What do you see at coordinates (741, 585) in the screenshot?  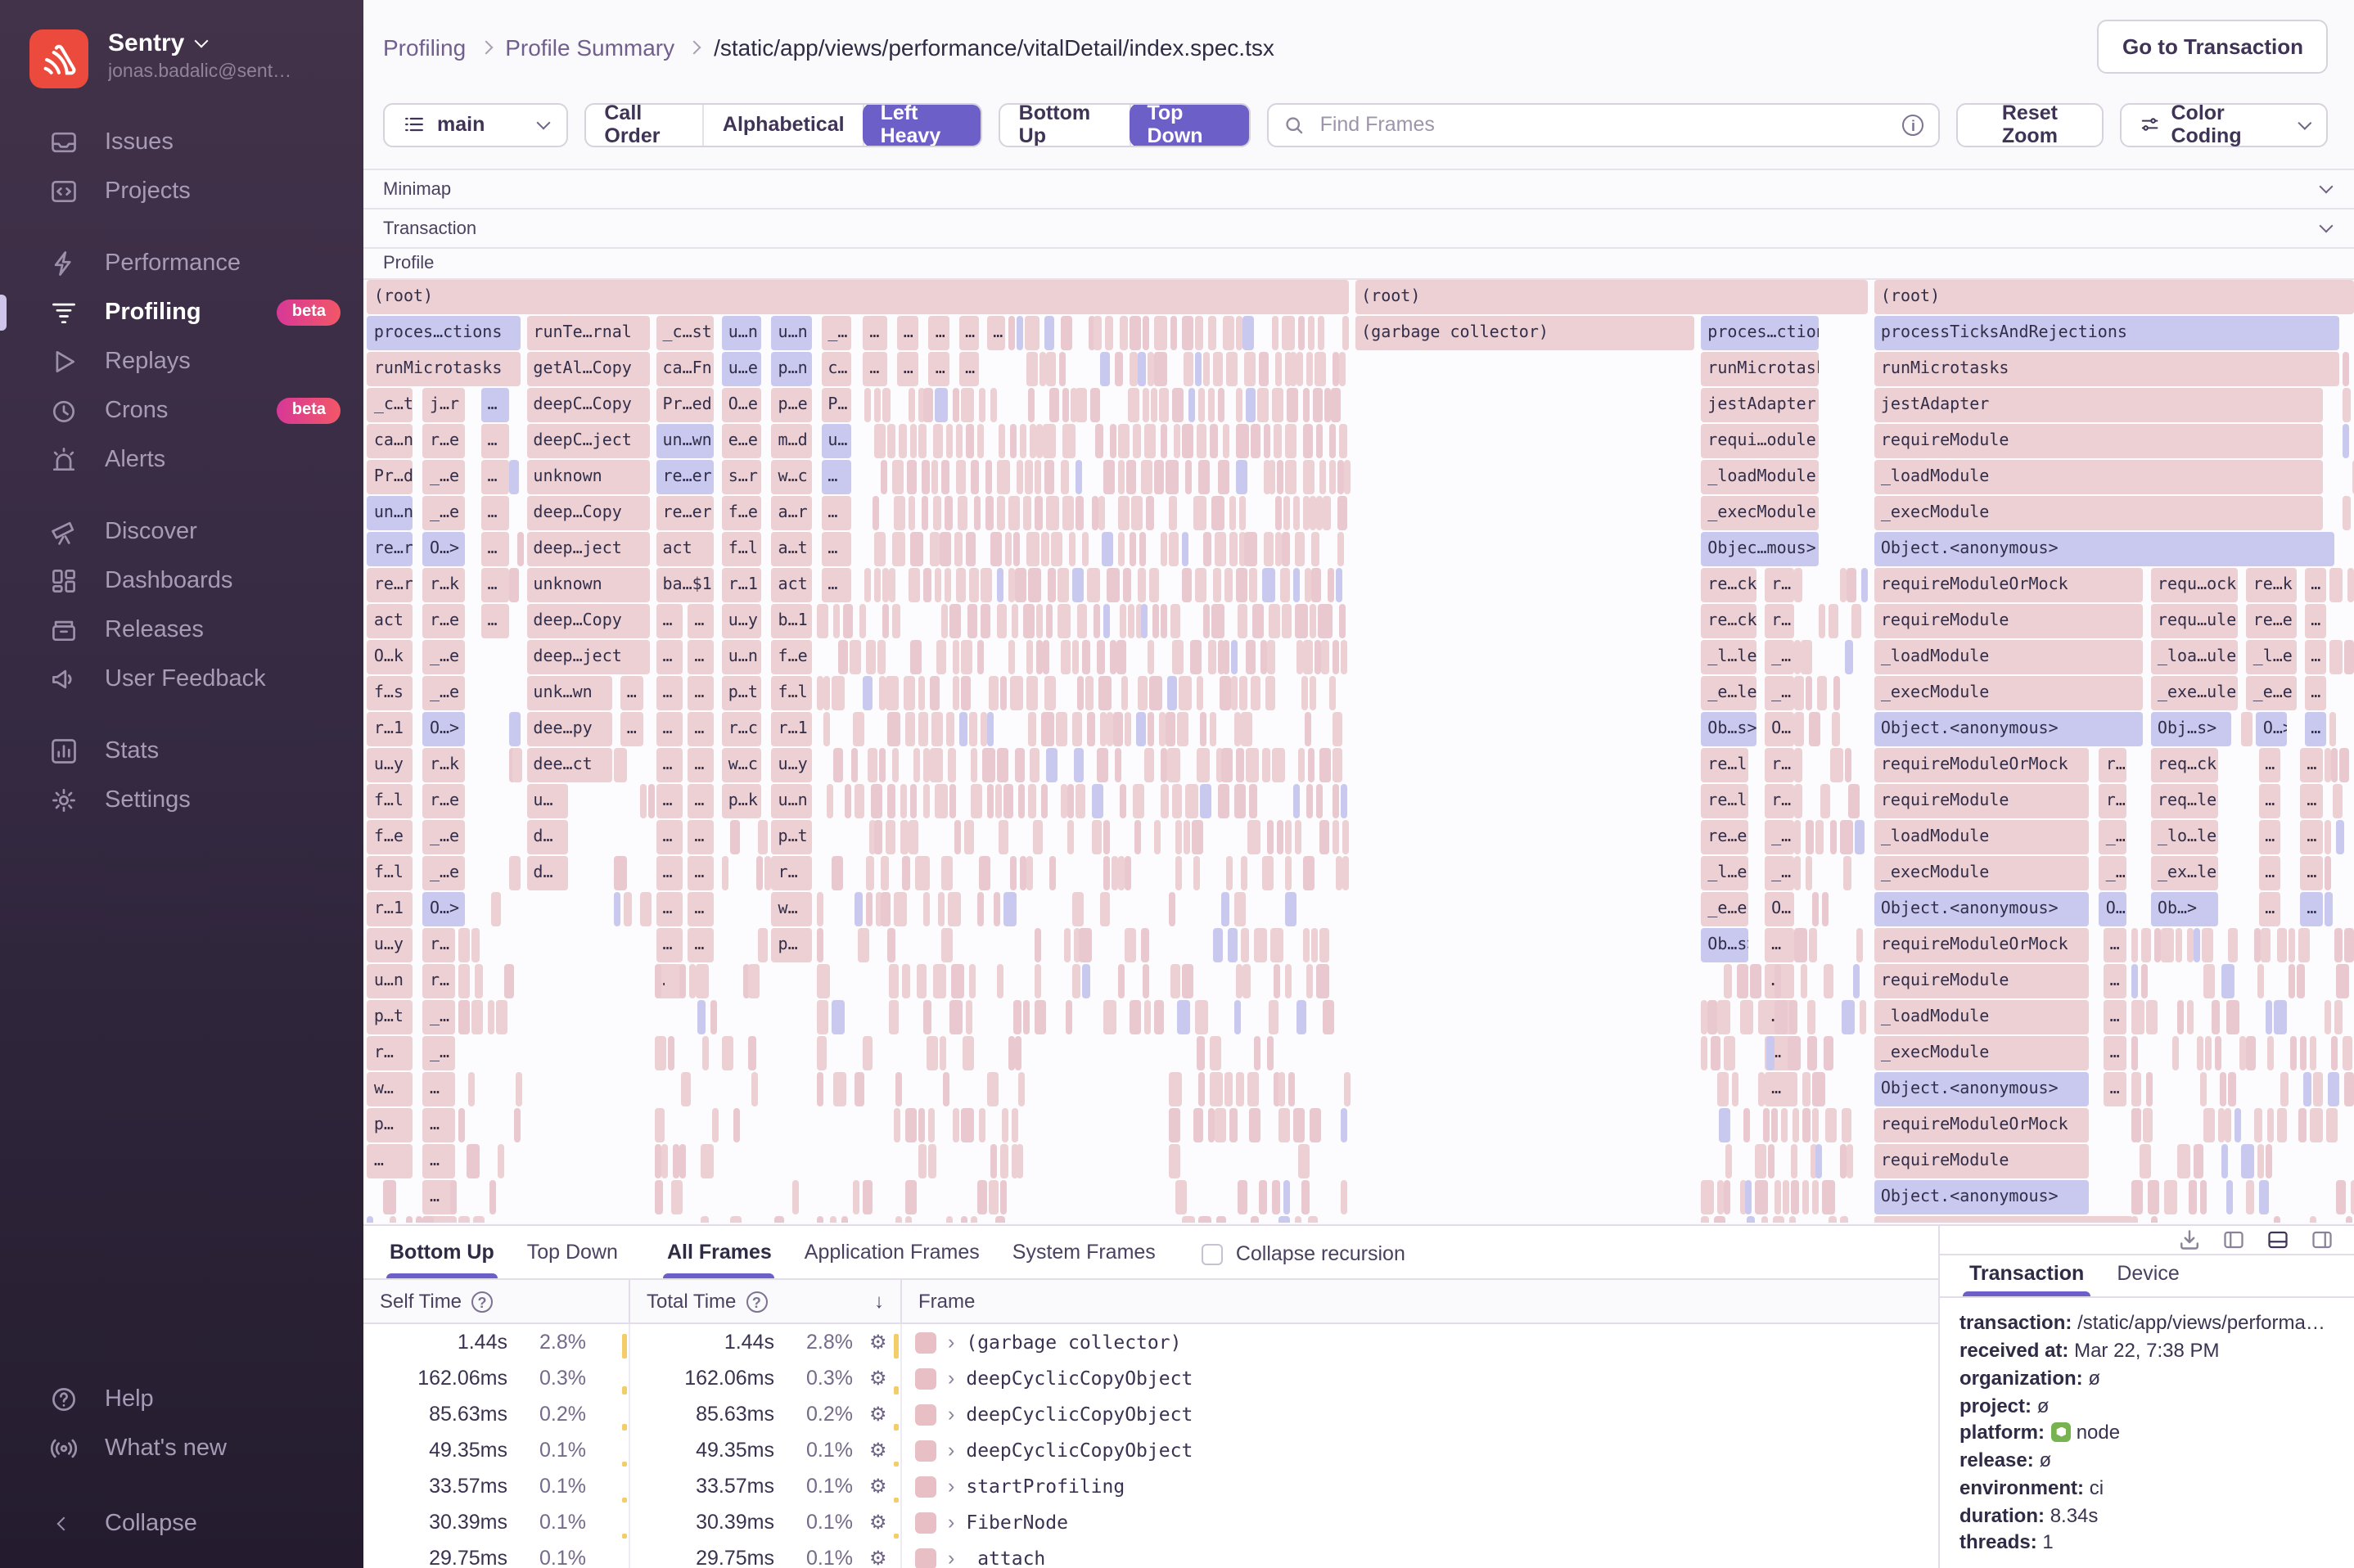 I see `flame-frame: r…1` at bounding box center [741, 585].